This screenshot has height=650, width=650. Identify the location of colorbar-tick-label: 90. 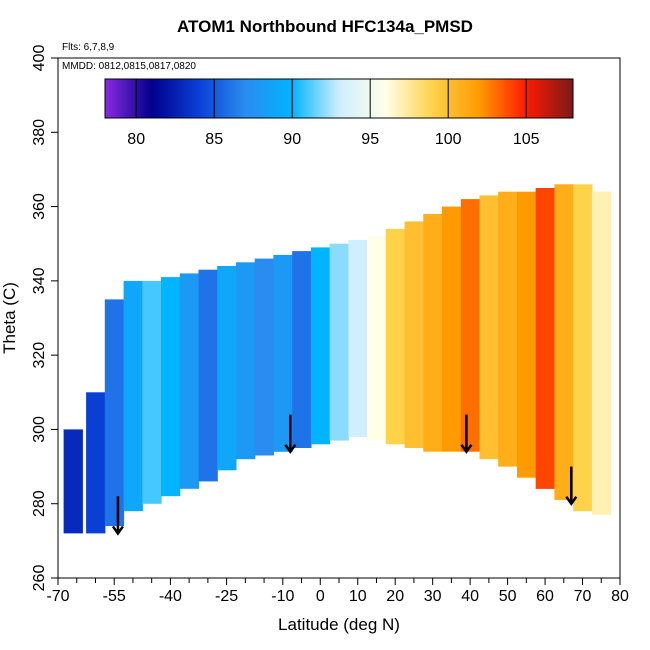
(292, 139).